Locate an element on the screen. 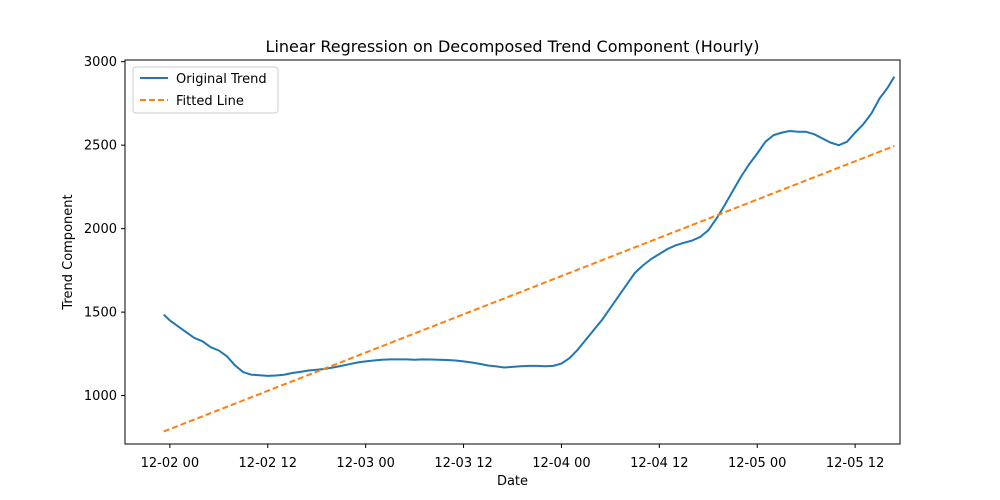 The image size is (1000, 500). y-axis: 1000 1500 2000 2500 3000 is located at coordinates (104, 229).